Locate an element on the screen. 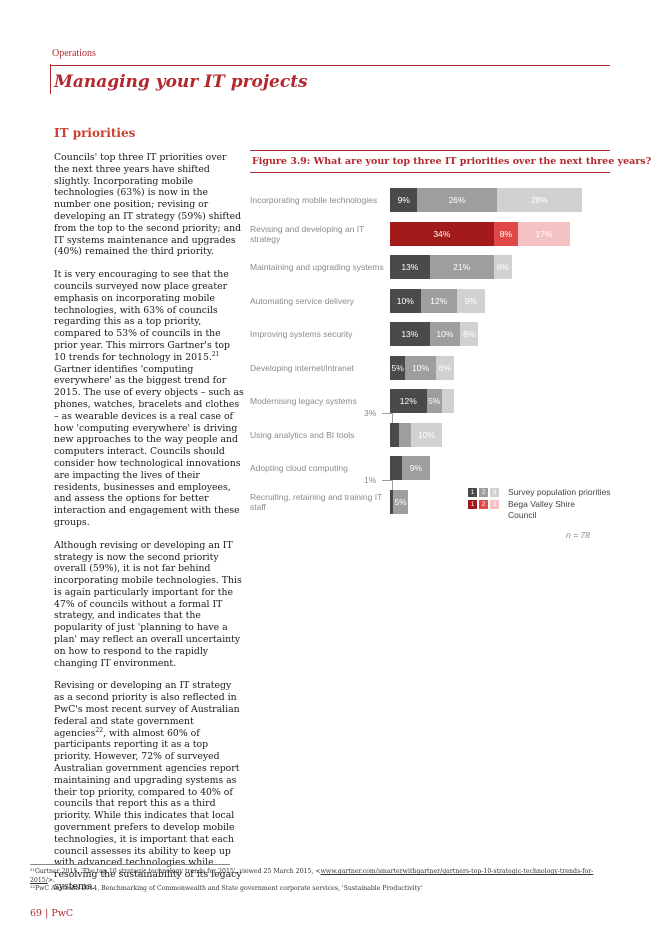  category-label-adopting-cloud-computing: Adopting cloud computing is located at coordinates (299, 468).